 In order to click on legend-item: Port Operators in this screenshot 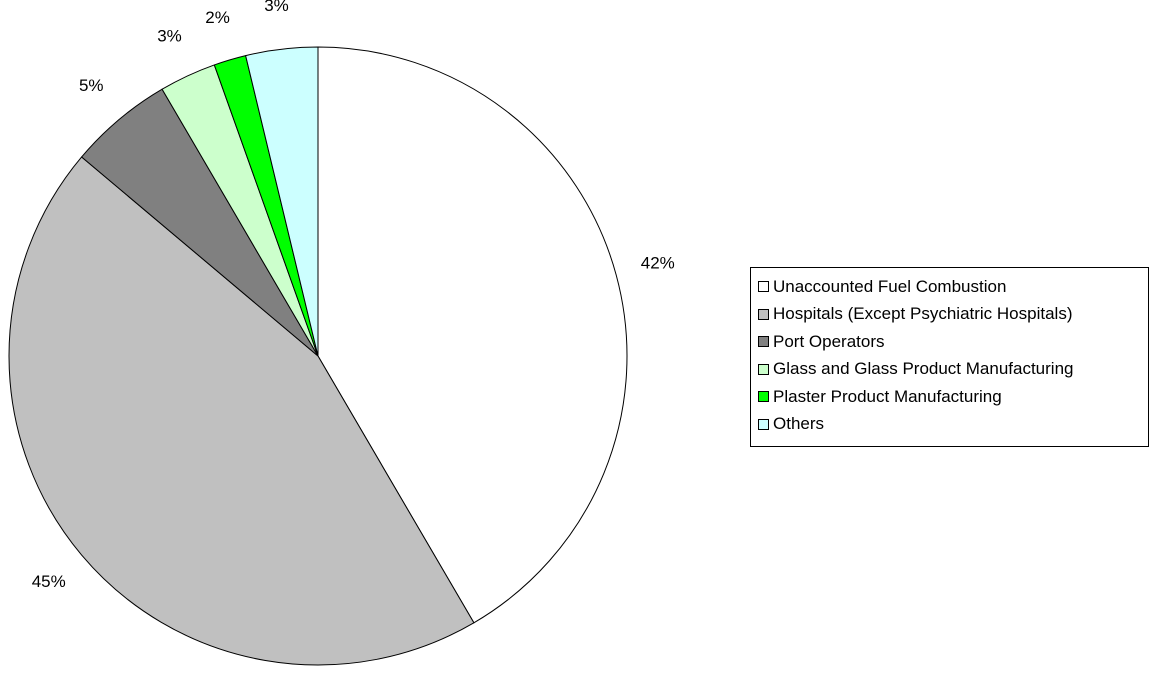, I will do `click(953, 342)`.